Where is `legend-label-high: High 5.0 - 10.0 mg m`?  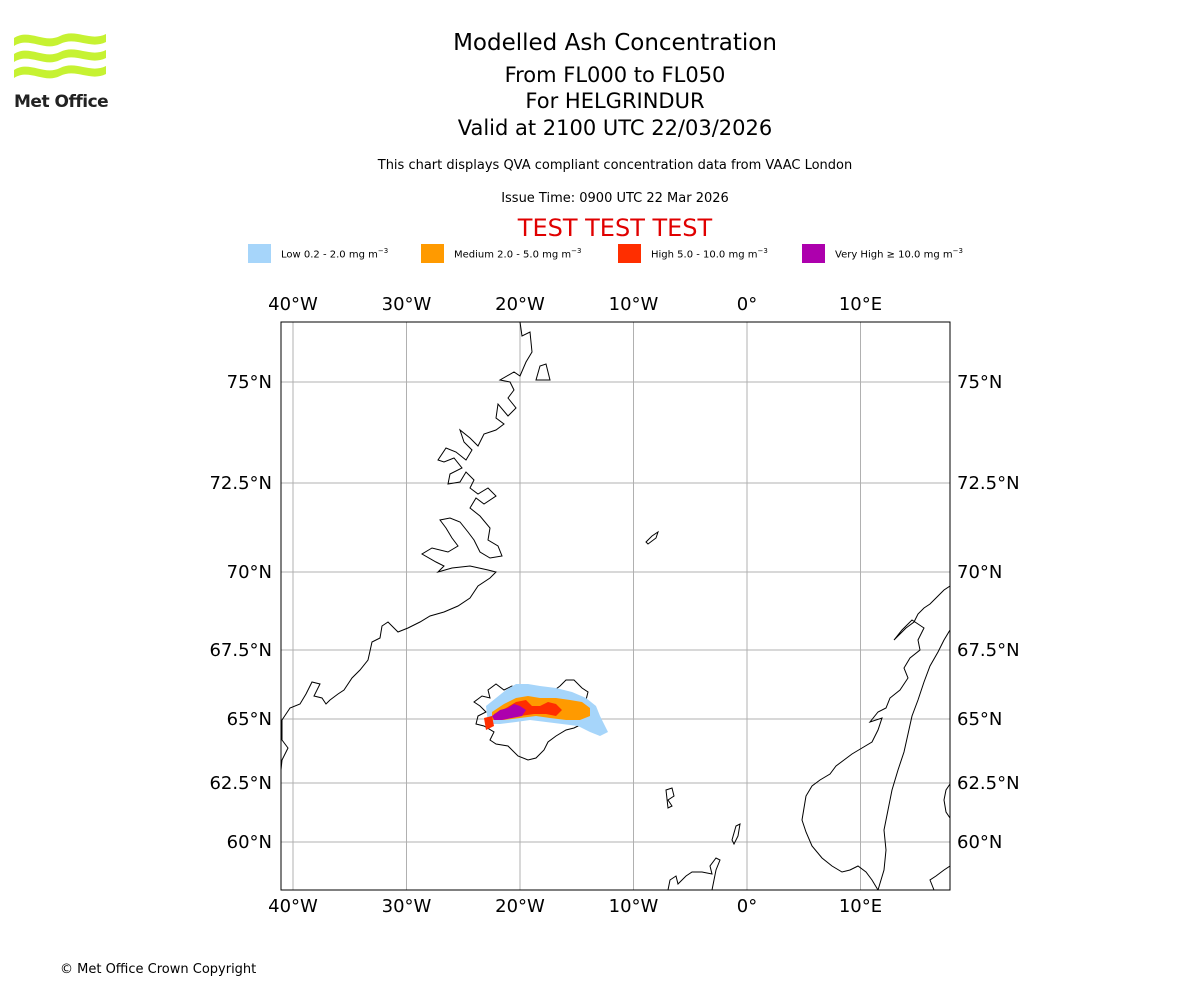 legend-label-high: High 5.0 - 10.0 mg m is located at coordinates (704, 255).